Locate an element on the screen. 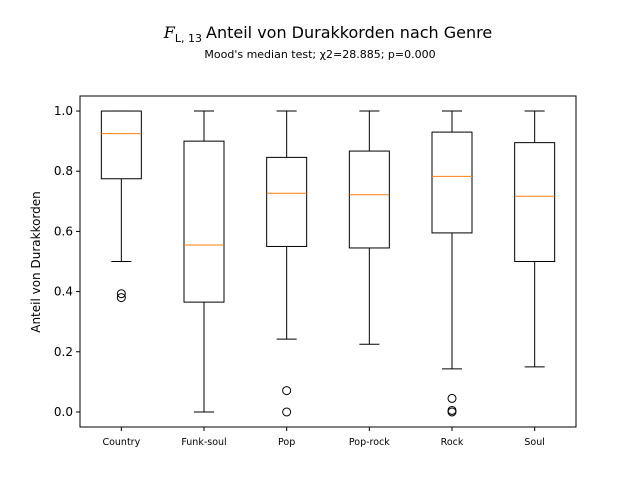 This screenshot has height=480, width=640. x-axis-ticks: Country Funk-soul Pop Pop-rock Rock Soul is located at coordinates (323, 437).